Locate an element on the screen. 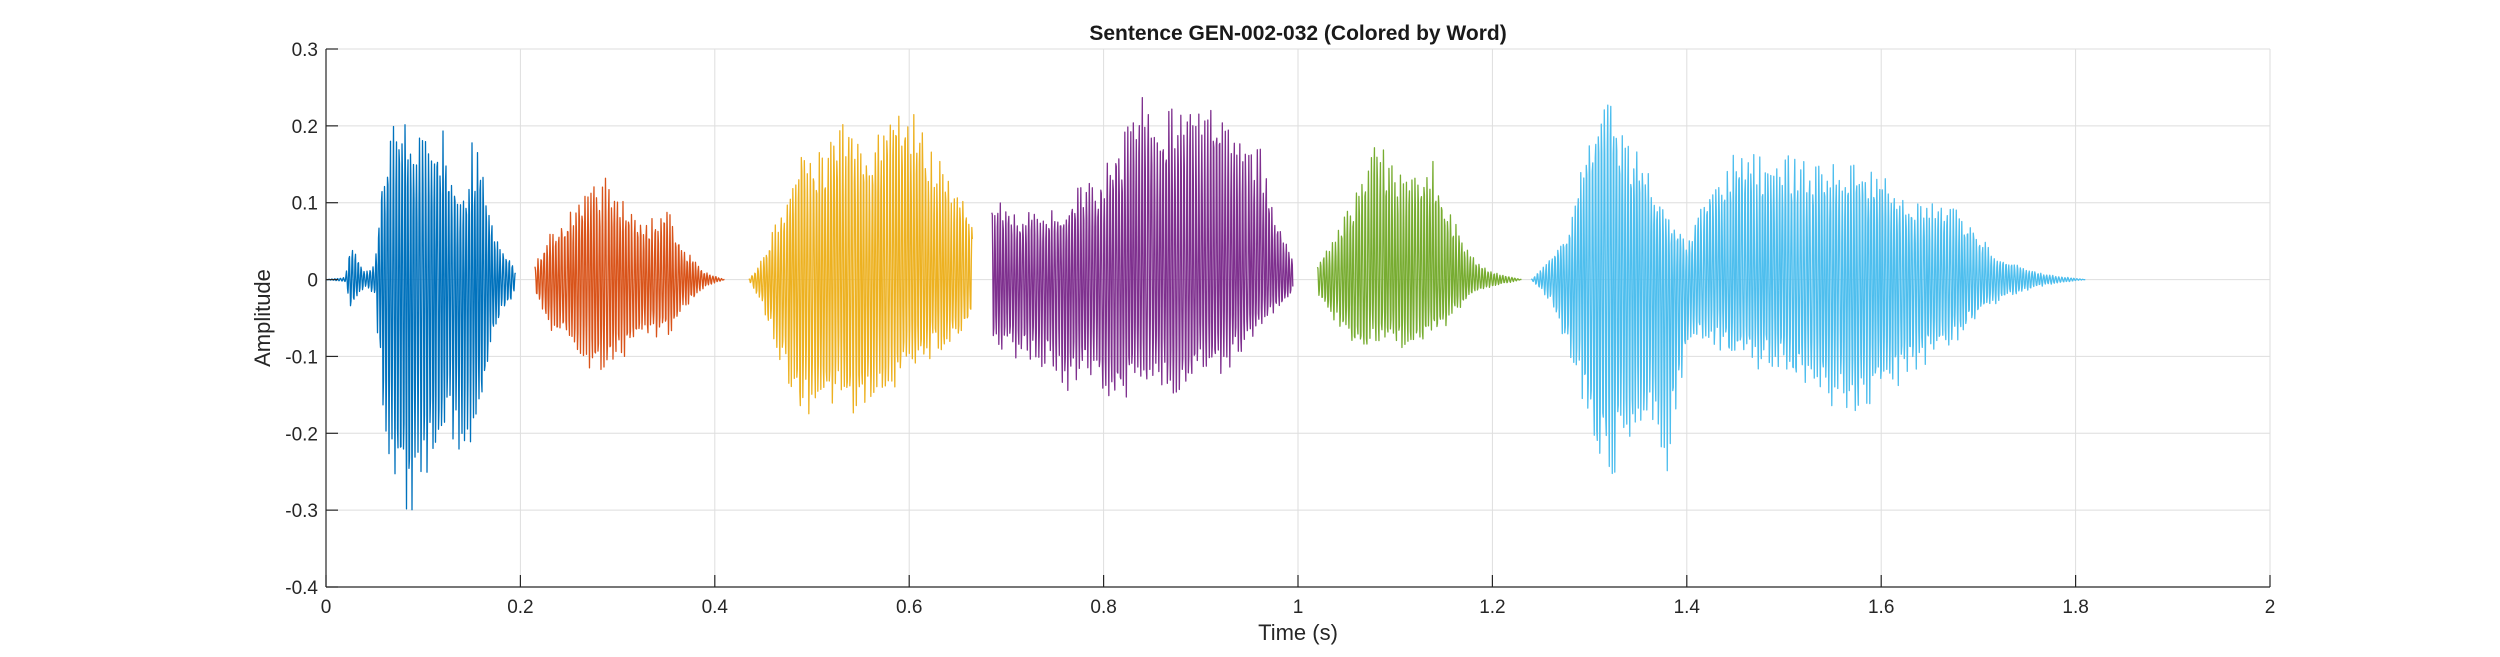 The width and height of the screenshot is (2500, 657). x-tick-labels: 0 0.2 0.4 0.6 0.8 1 1.2 1.4 1.6 1.8 2 is located at coordinates (1298, 607).